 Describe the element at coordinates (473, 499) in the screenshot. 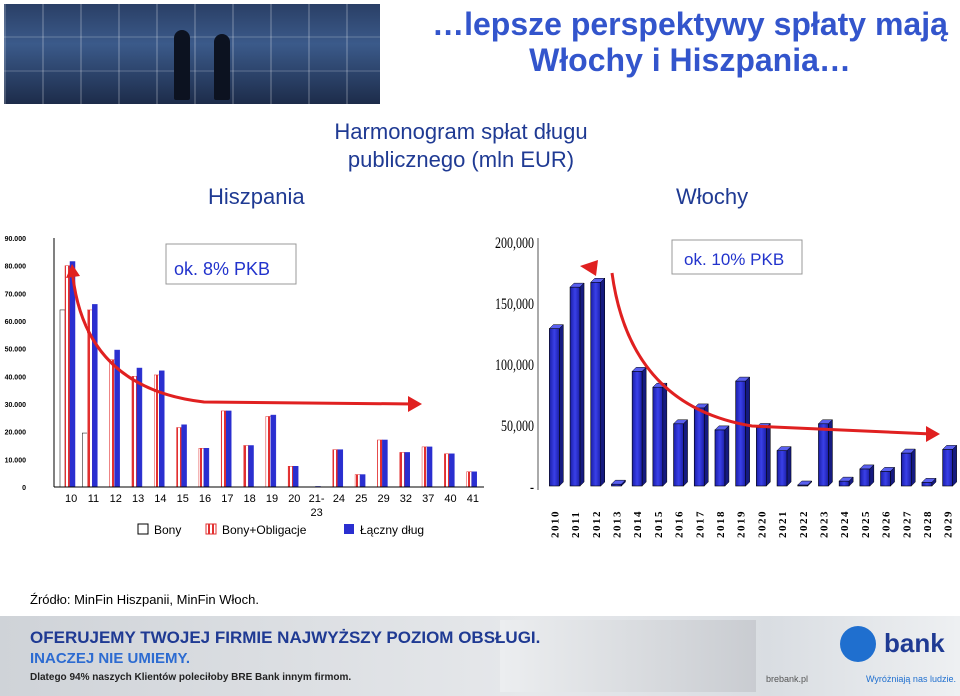

I see `x-tick-label: 41` at that location.